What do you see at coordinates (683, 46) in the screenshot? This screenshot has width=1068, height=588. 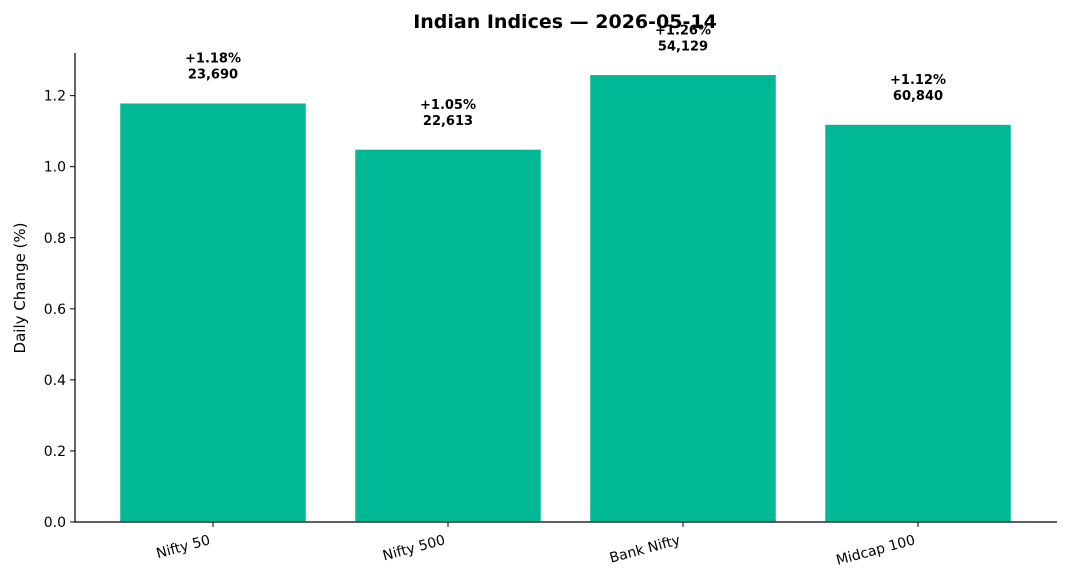 I see `bar-level-label: 54,129` at bounding box center [683, 46].